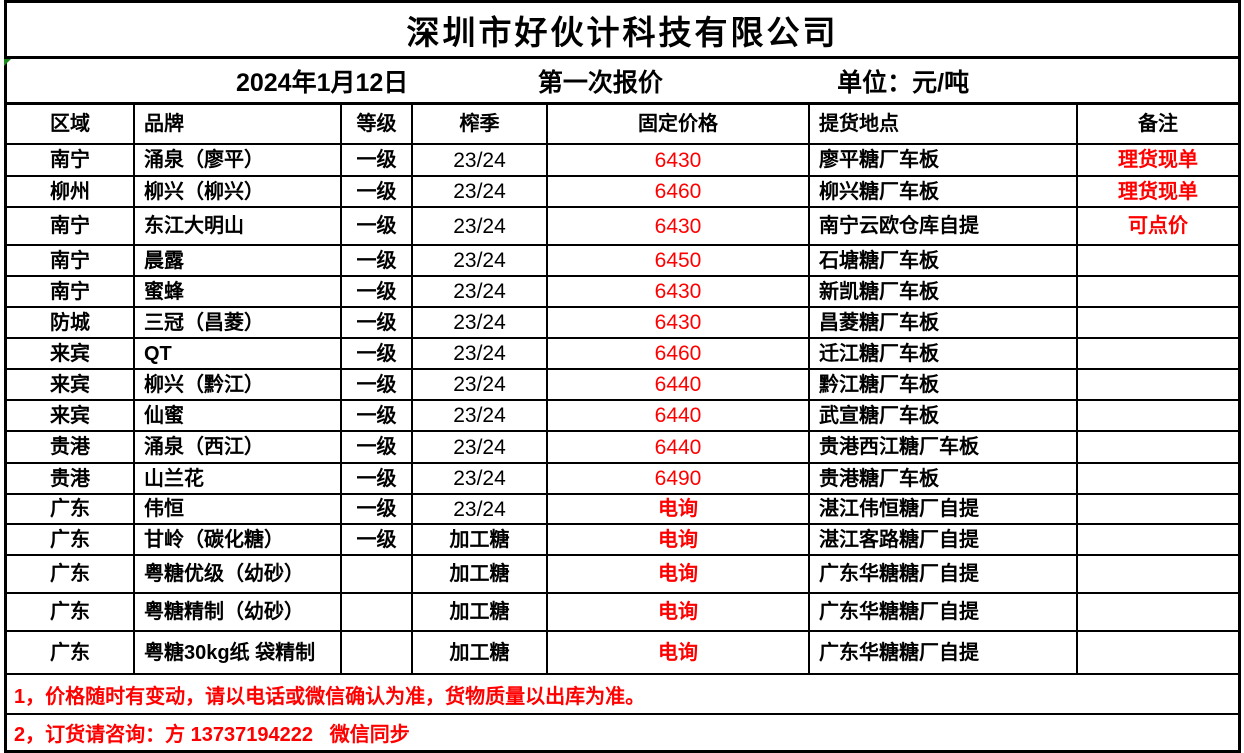 The width and height of the screenshot is (1244, 753). I want to click on cell-brand: 甘岭（碳化糖）, so click(237, 539).